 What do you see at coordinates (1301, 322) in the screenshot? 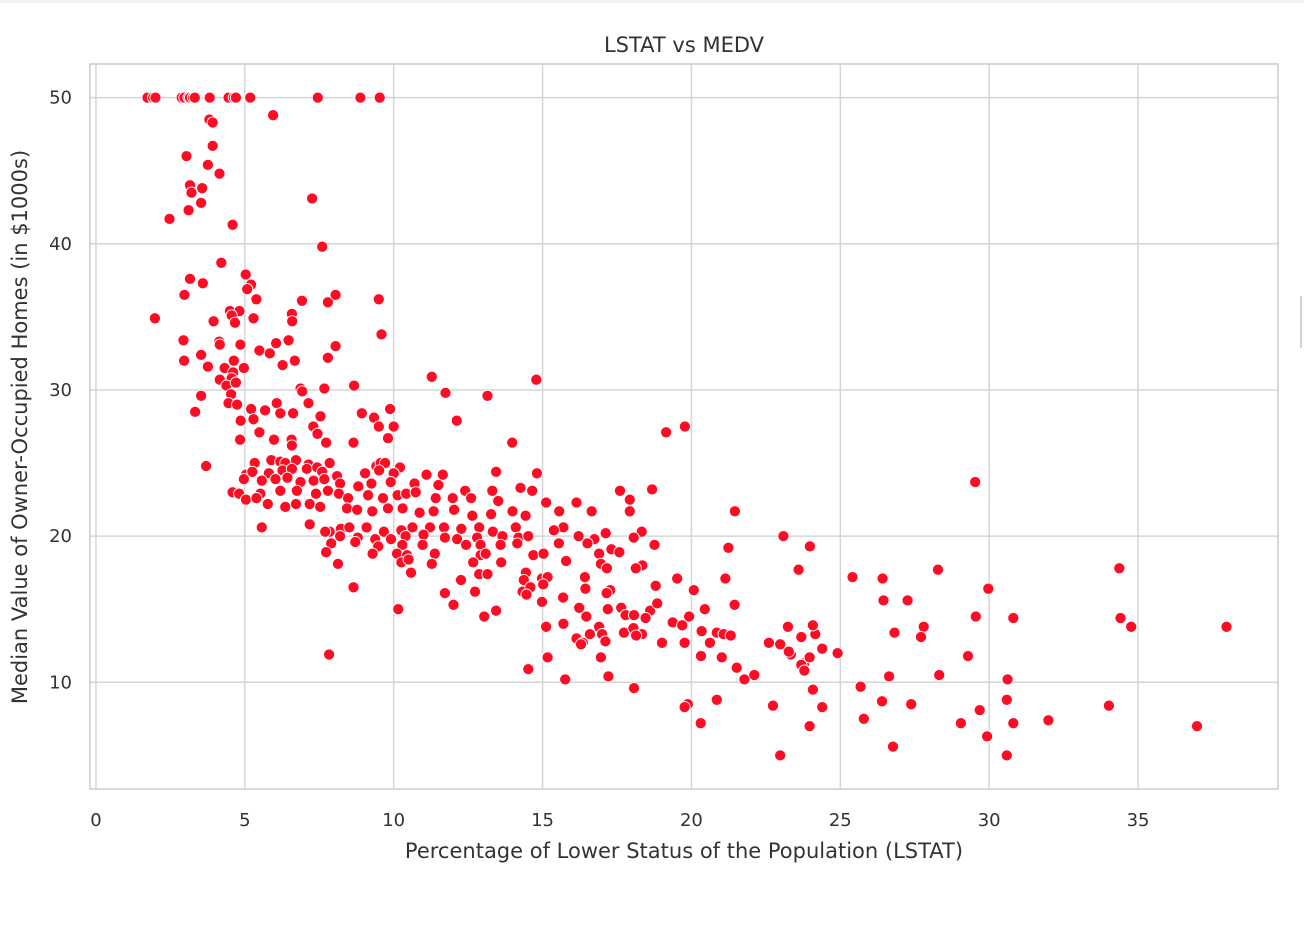
I see `scroll-edge-marker` at bounding box center [1301, 322].